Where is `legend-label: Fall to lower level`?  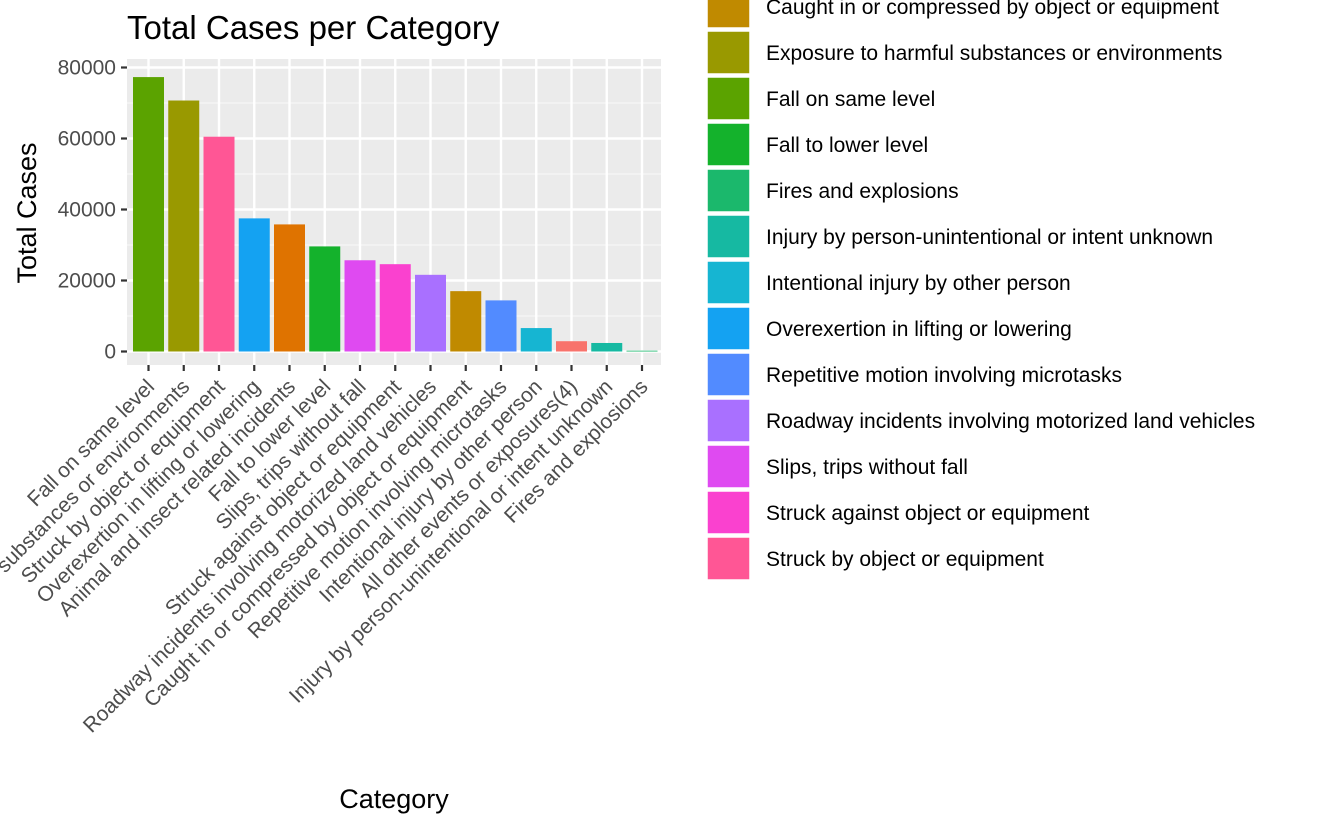 legend-label: Fall to lower level is located at coordinates (847, 145).